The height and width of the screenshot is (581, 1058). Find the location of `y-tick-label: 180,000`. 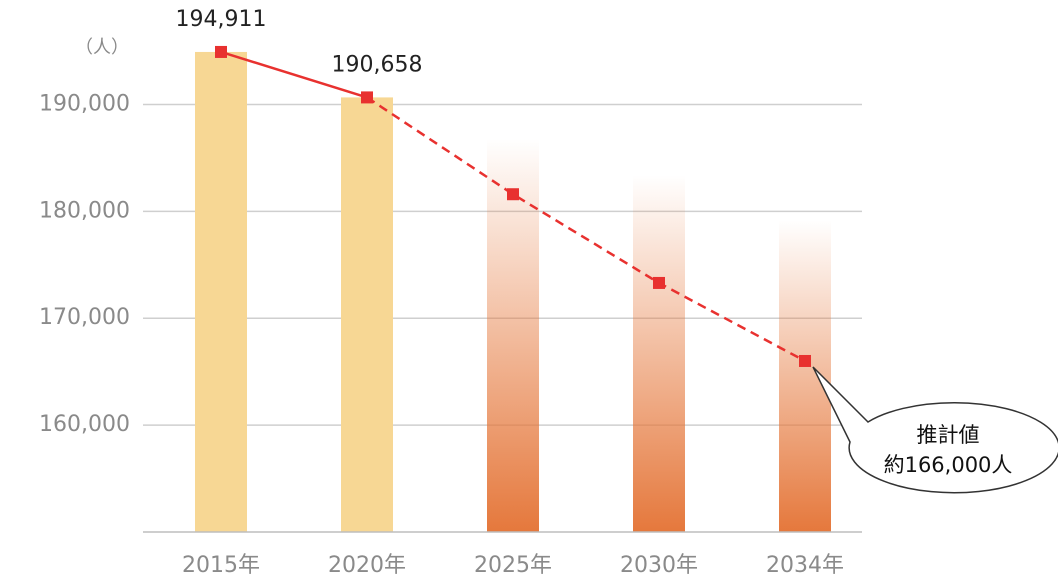

y-tick-label: 180,000 is located at coordinates (84, 210).